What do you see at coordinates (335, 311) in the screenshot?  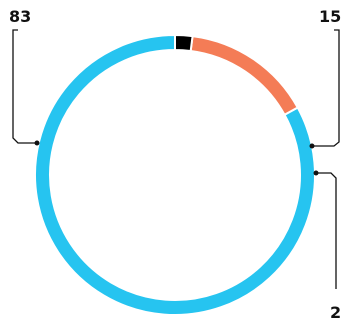 I see `data-label-2: 2` at bounding box center [335, 311].